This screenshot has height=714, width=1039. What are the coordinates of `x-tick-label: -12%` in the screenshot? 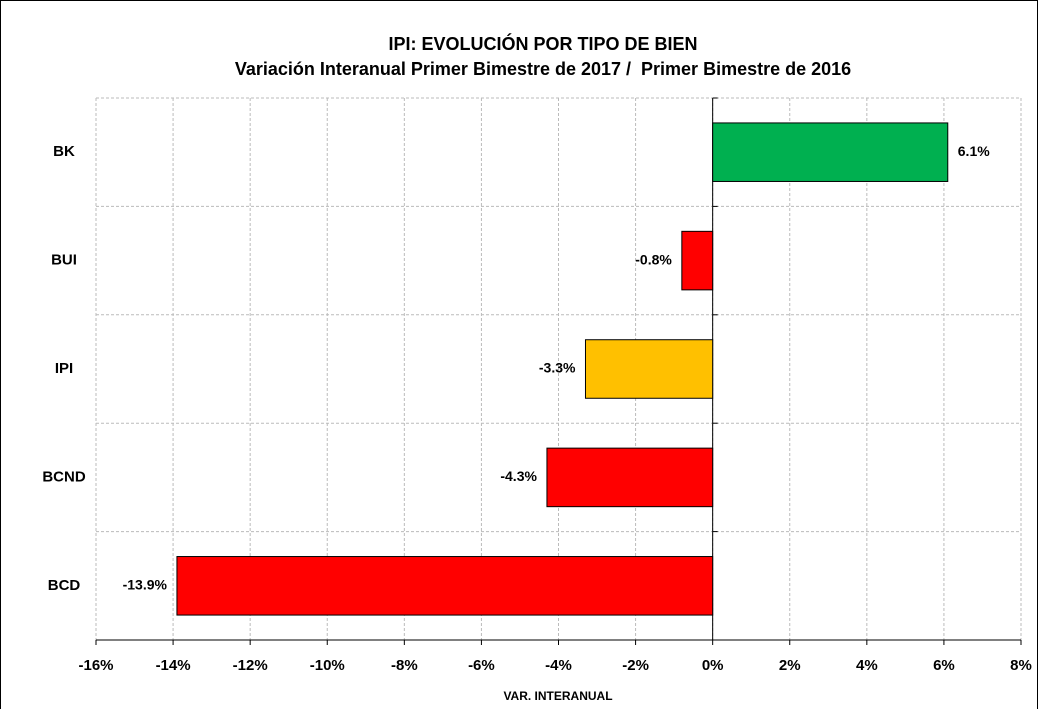 It's located at (250, 665).